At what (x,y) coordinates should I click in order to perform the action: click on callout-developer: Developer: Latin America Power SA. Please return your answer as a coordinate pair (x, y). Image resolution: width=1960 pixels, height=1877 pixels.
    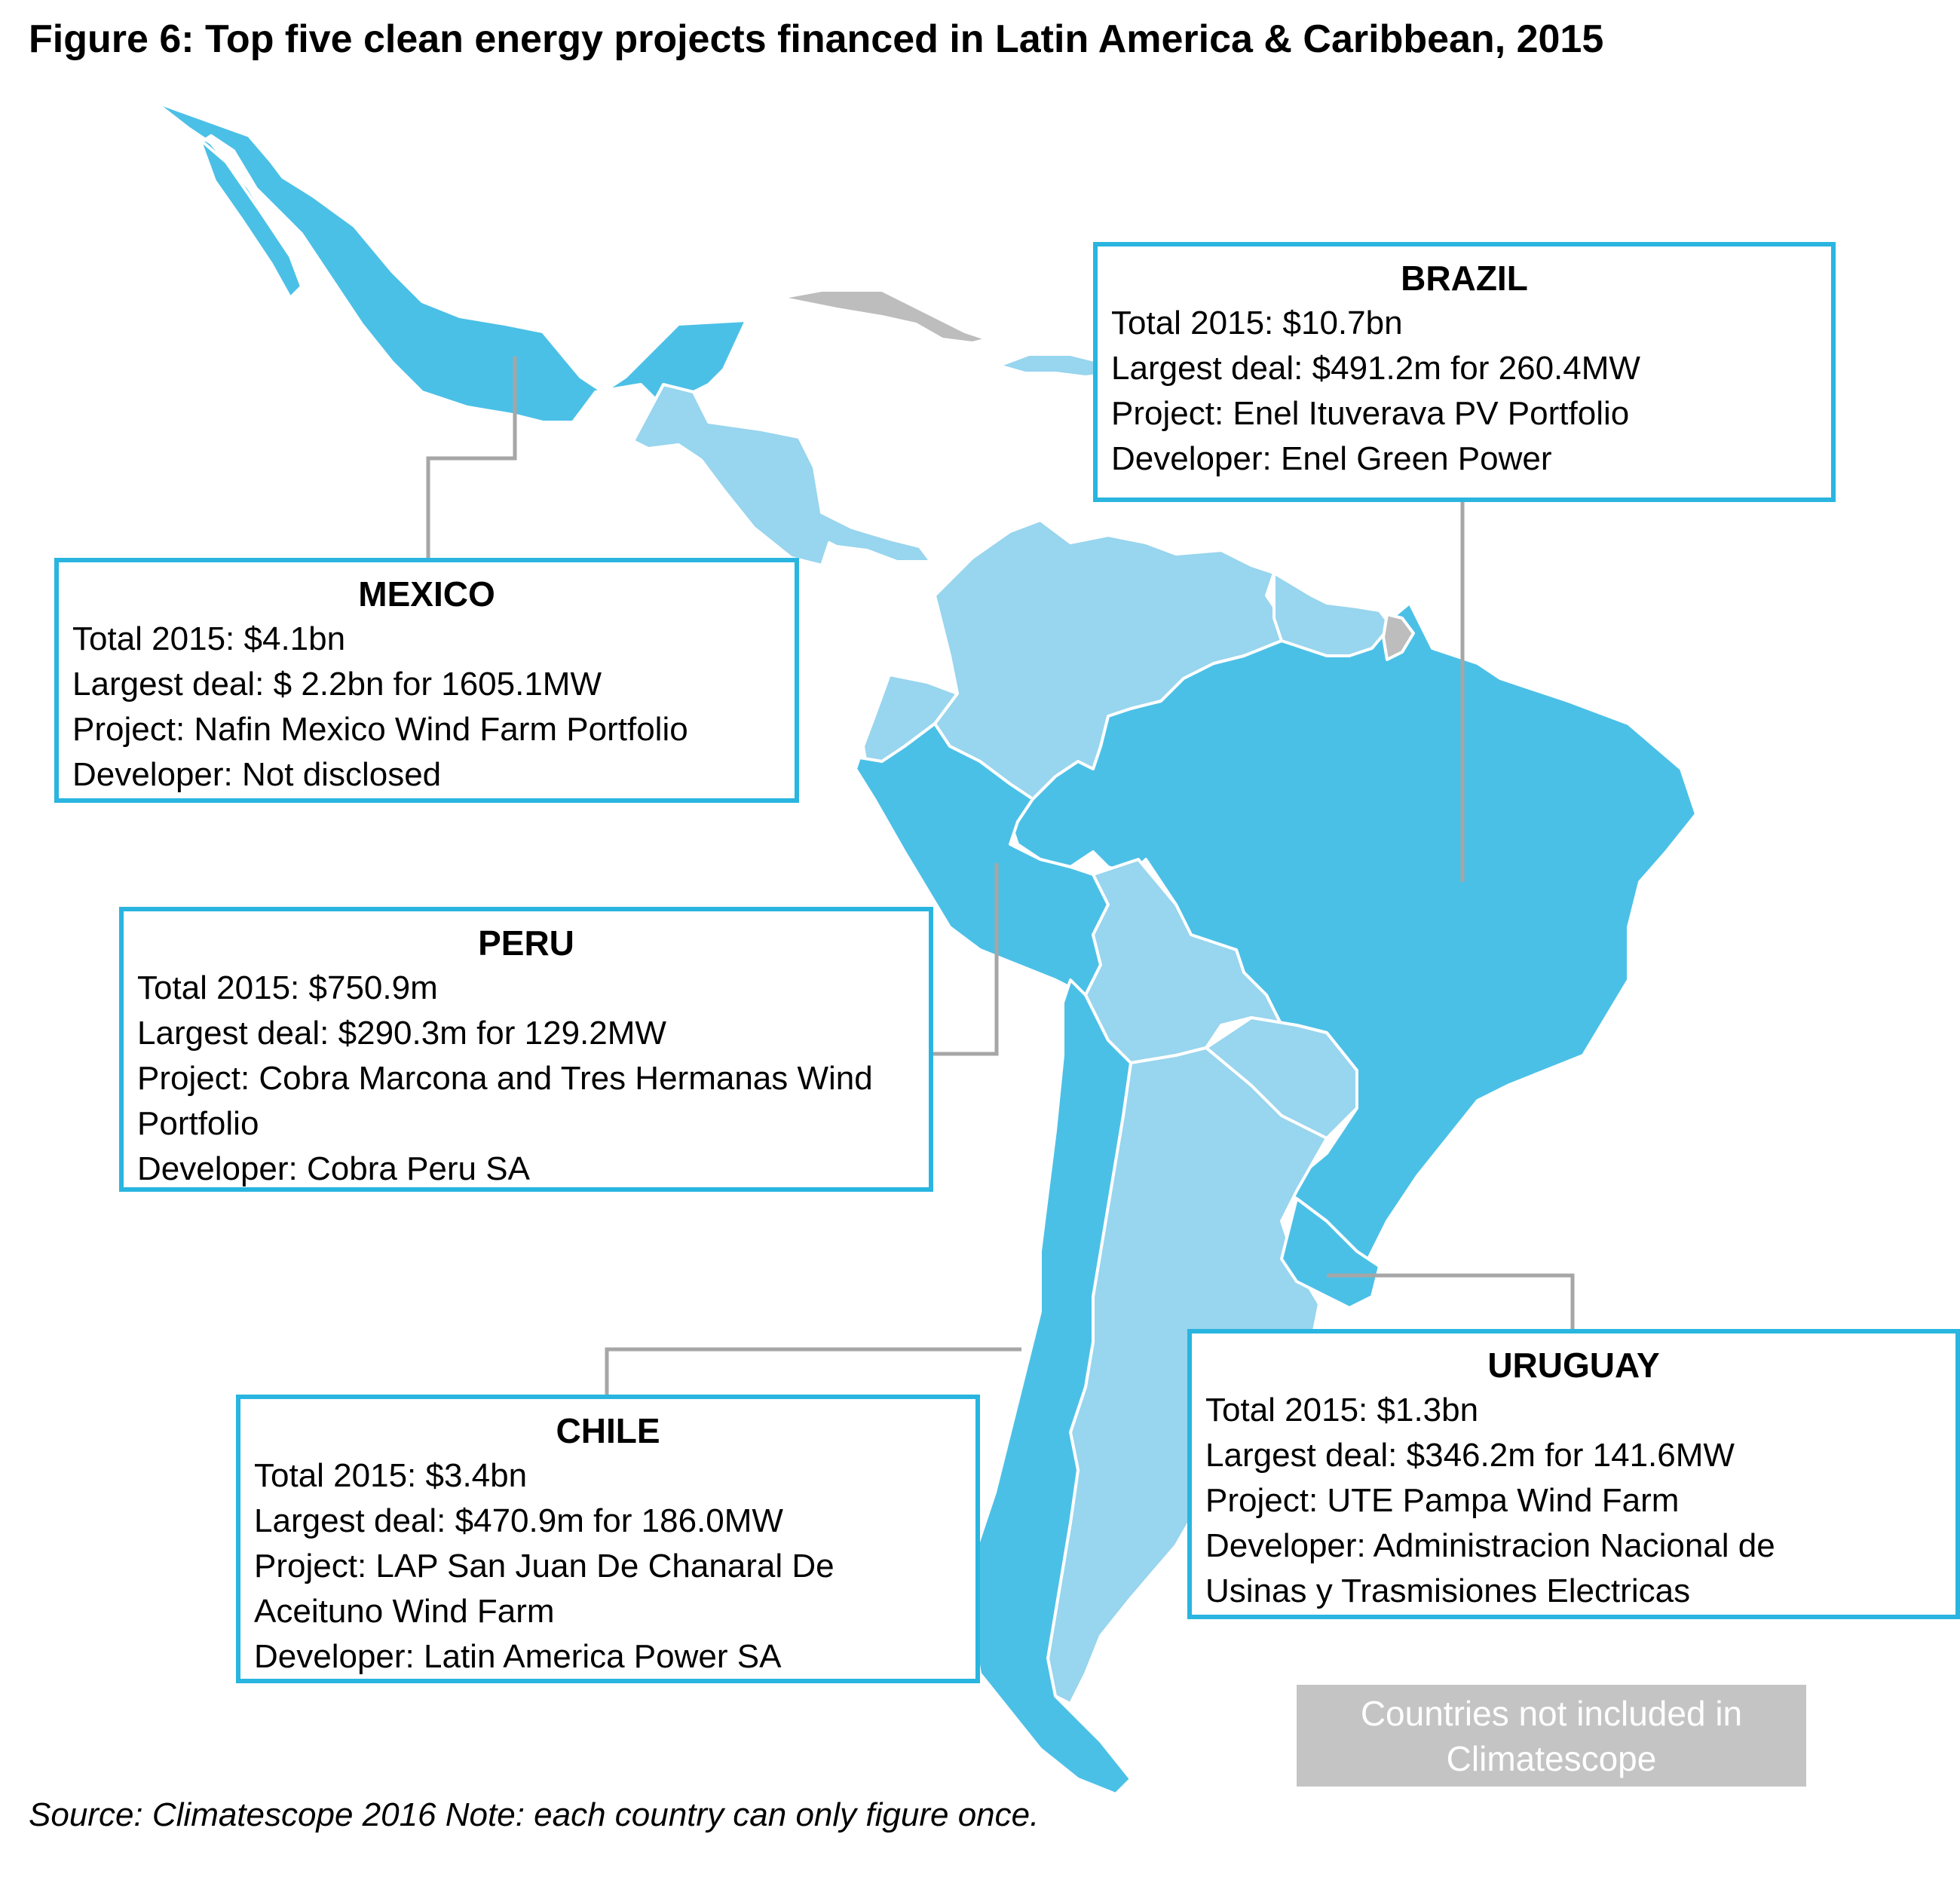
    Looking at the image, I should click on (518, 1656).